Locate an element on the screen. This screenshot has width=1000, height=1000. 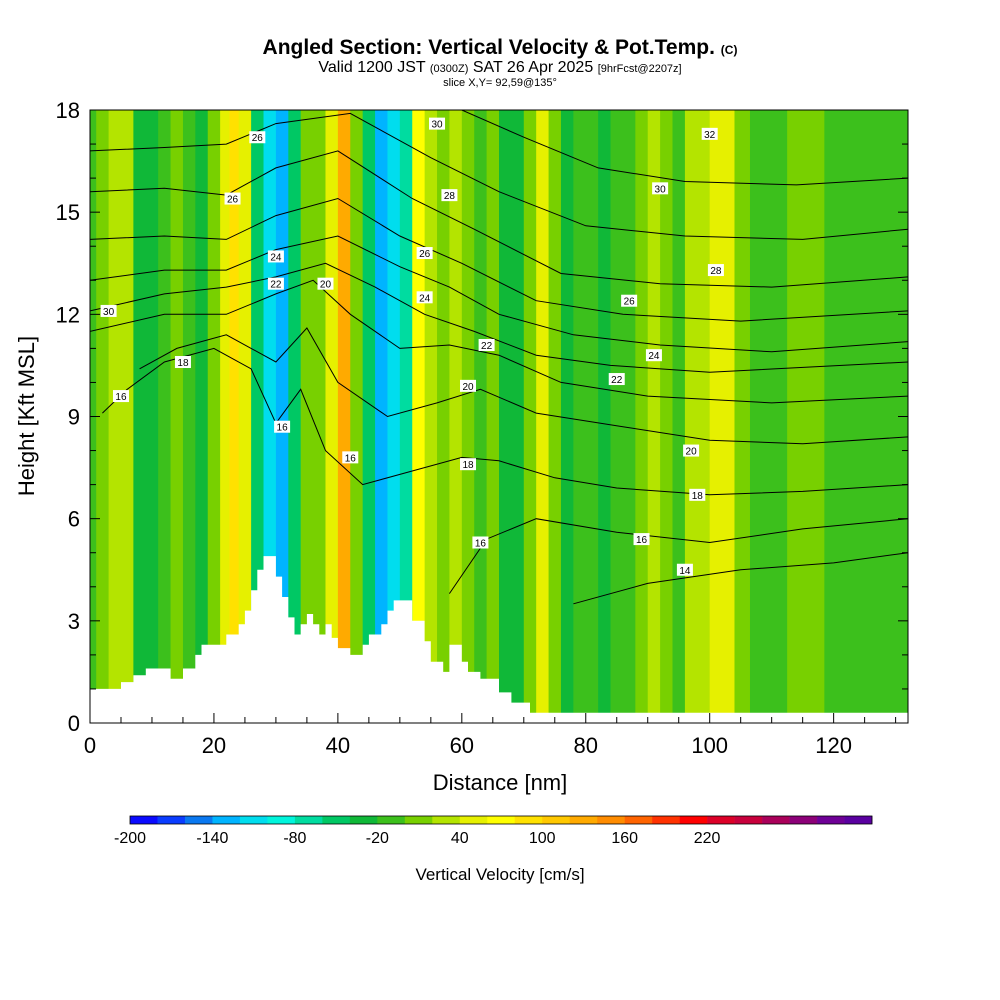
colorbar-tick-label: 160 is located at coordinates (624, 838).